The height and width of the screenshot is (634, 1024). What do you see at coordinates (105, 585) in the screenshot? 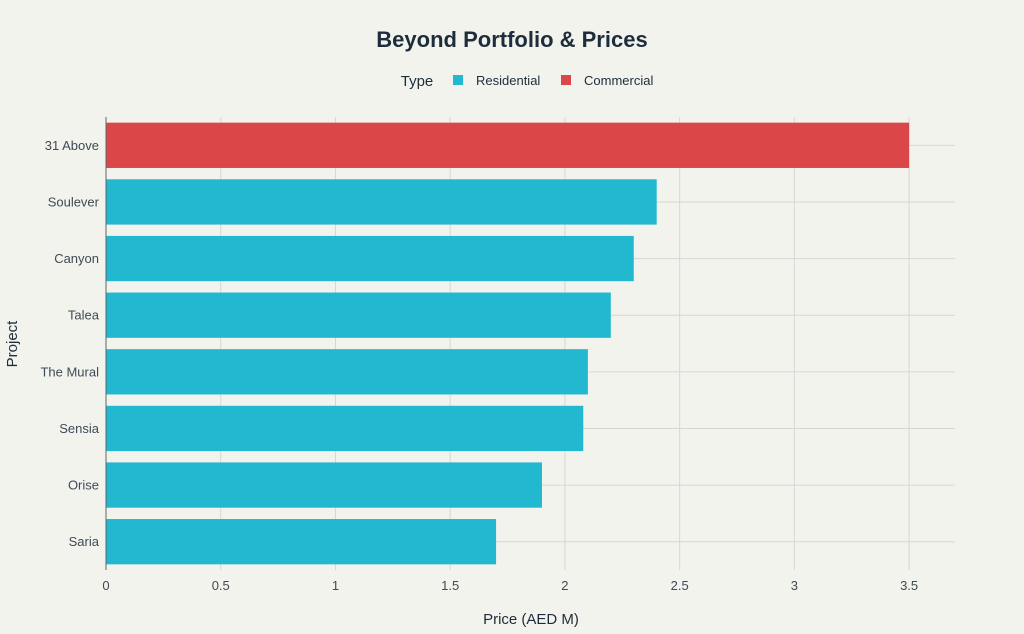
I see `x-tick-label: 0` at bounding box center [105, 585].